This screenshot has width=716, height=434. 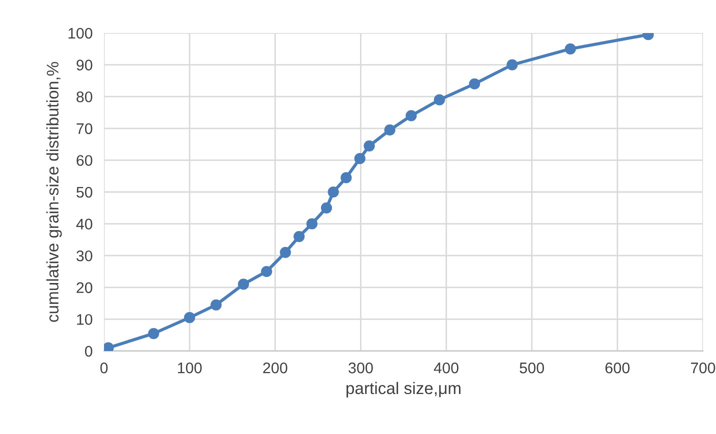 What do you see at coordinates (275, 368) in the screenshot?
I see `x-tick-label: 200` at bounding box center [275, 368].